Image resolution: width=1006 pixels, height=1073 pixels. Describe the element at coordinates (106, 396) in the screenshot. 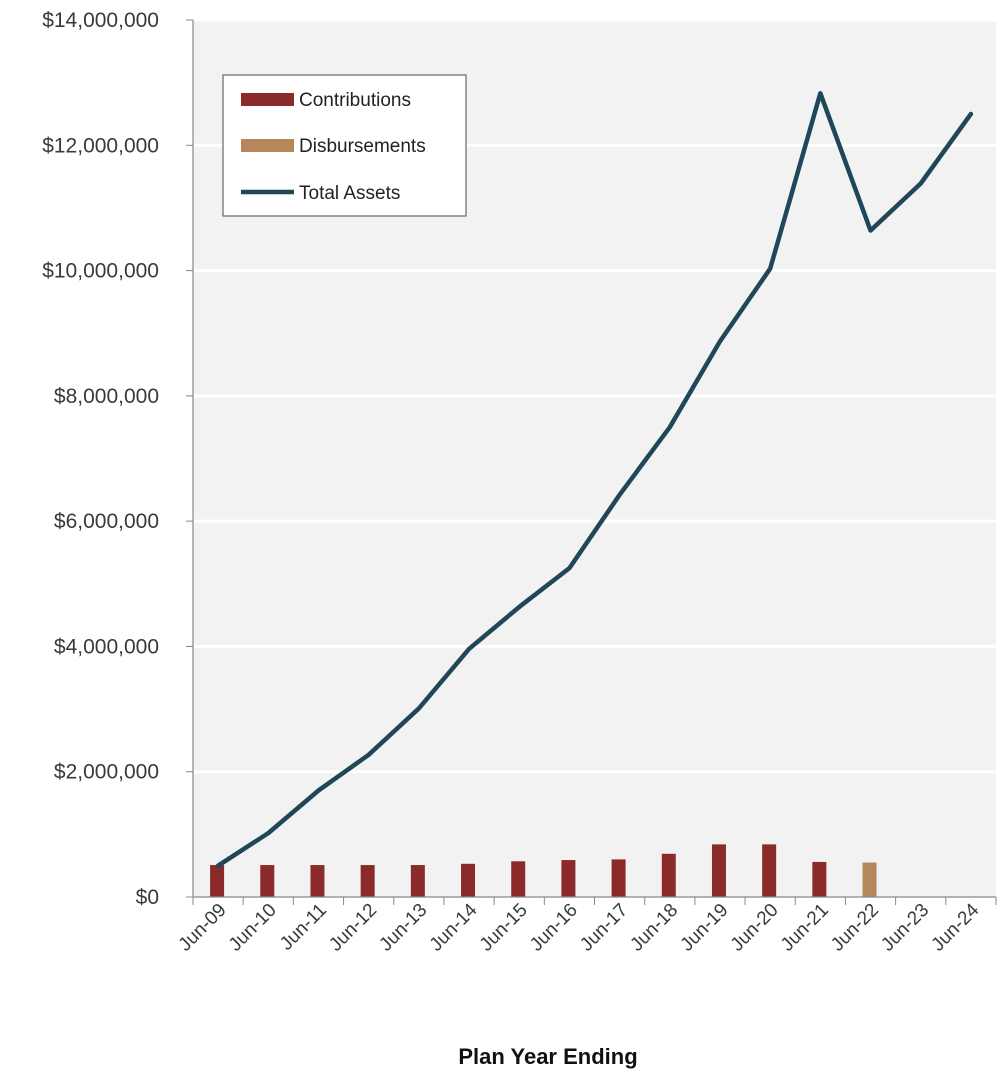

I see `y-tick-label: $8,000,000` at that location.